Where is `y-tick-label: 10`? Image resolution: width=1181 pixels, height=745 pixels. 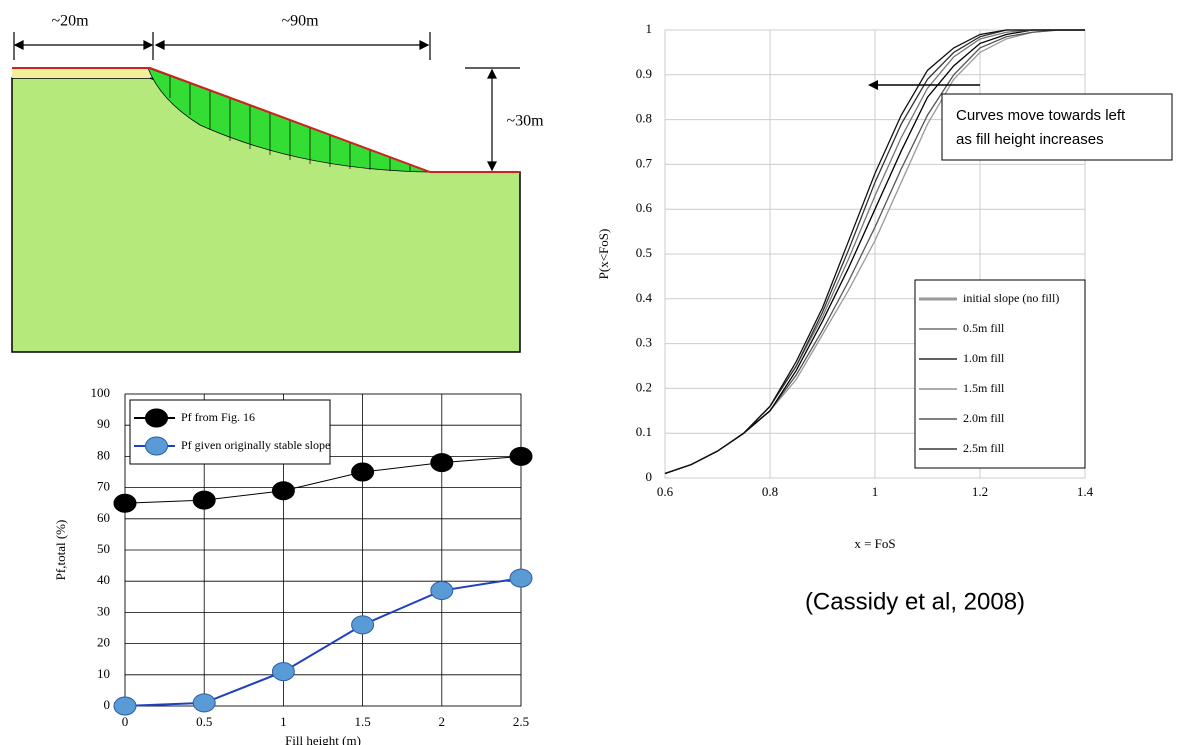
y-tick-label: 10 is located at coordinates (103, 673).